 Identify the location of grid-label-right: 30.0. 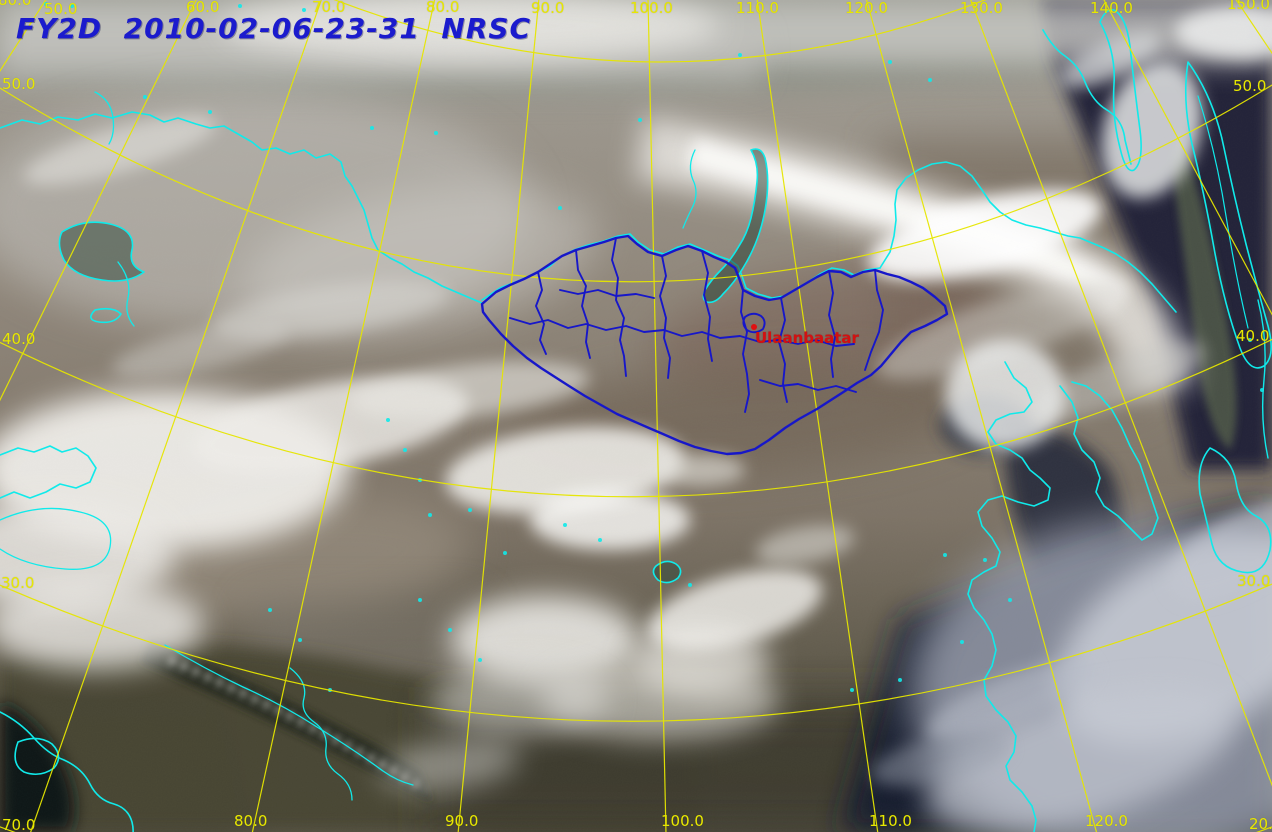
(1254, 581).